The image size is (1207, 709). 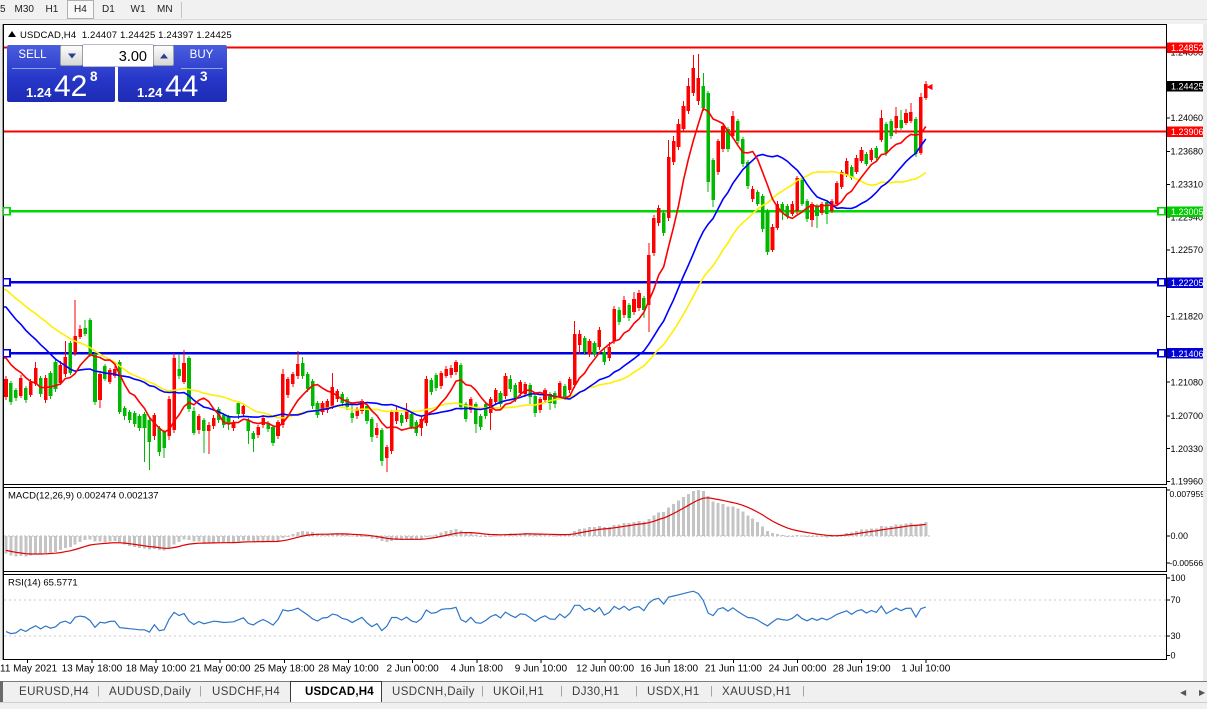 What do you see at coordinates (220, 669) in the screenshot?
I see `svg-text: 21 May 00:00` at bounding box center [220, 669].